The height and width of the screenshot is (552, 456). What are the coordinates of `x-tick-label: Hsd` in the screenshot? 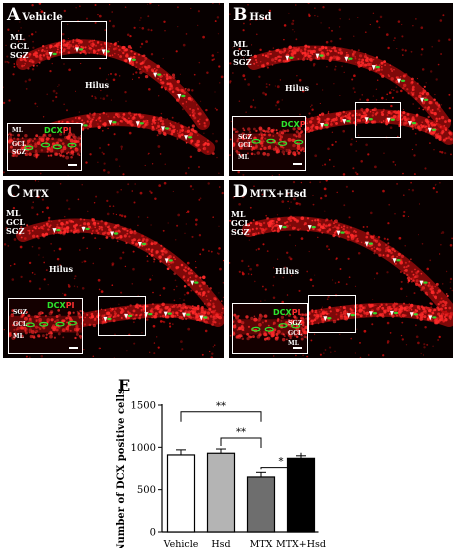 It's located at (220, 543).